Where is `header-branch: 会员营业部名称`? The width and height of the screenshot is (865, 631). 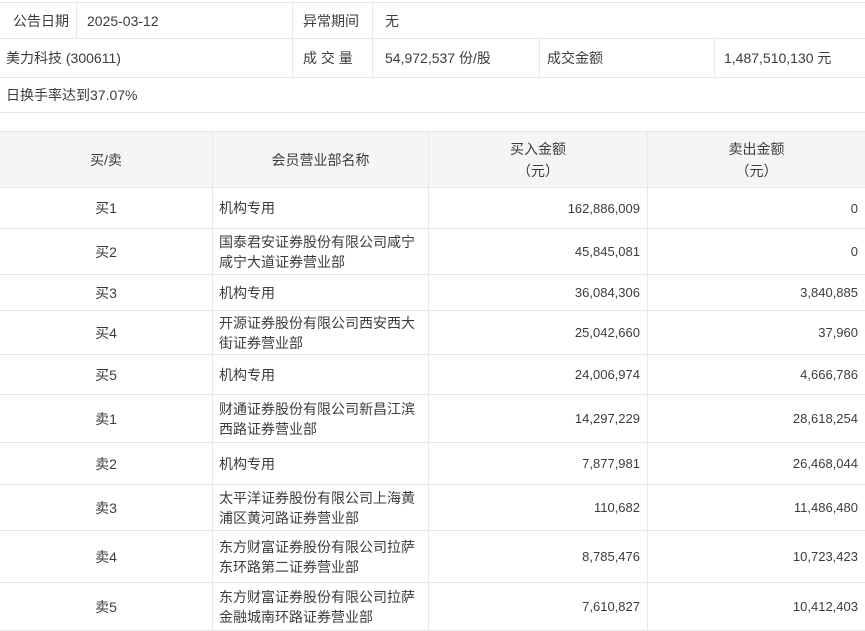
header-branch: 会员营业部名称 is located at coordinates (321, 159).